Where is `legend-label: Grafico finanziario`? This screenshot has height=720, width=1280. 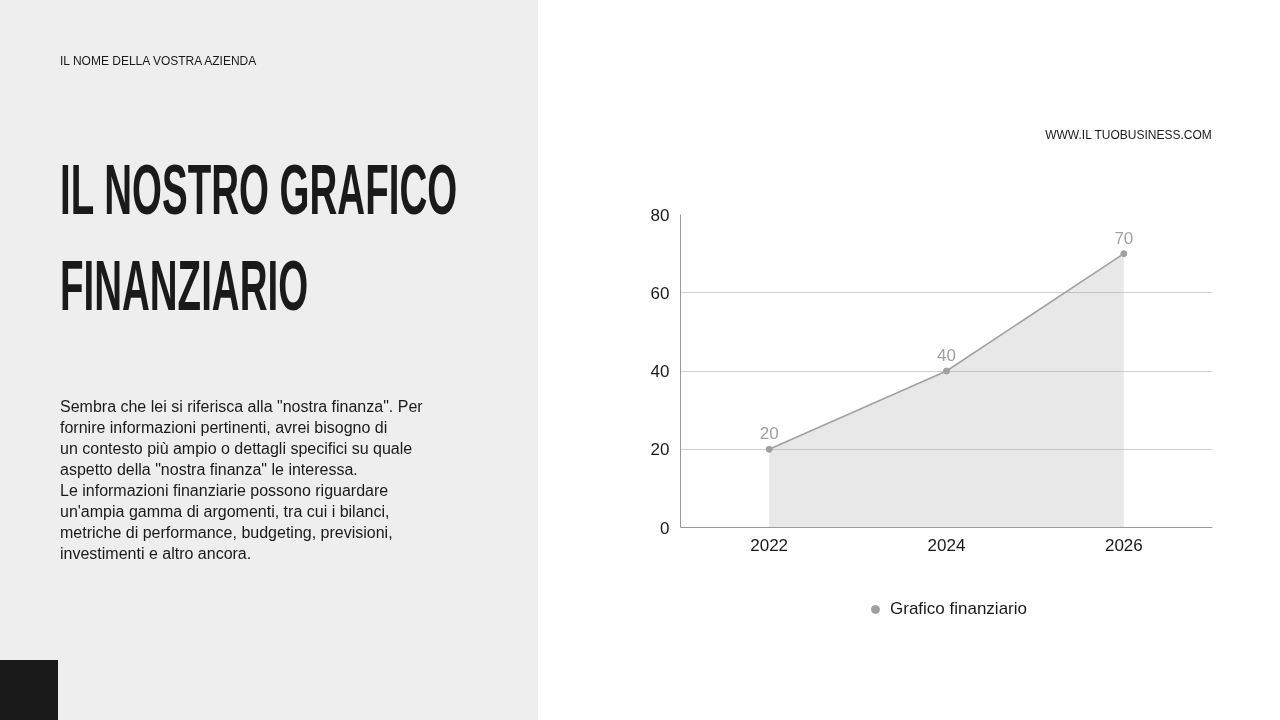
legend-label: Grafico finanziario is located at coordinates (958, 609).